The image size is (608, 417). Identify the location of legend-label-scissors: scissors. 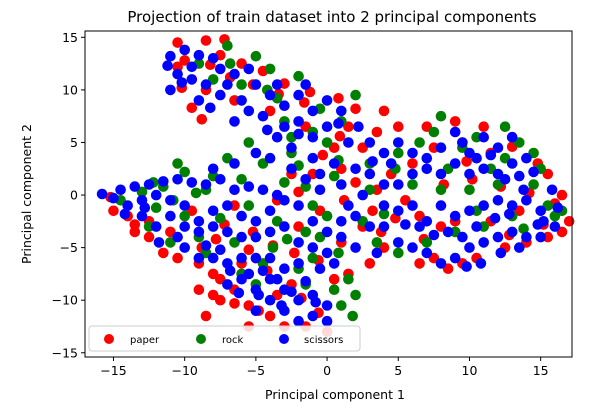
(323, 340).